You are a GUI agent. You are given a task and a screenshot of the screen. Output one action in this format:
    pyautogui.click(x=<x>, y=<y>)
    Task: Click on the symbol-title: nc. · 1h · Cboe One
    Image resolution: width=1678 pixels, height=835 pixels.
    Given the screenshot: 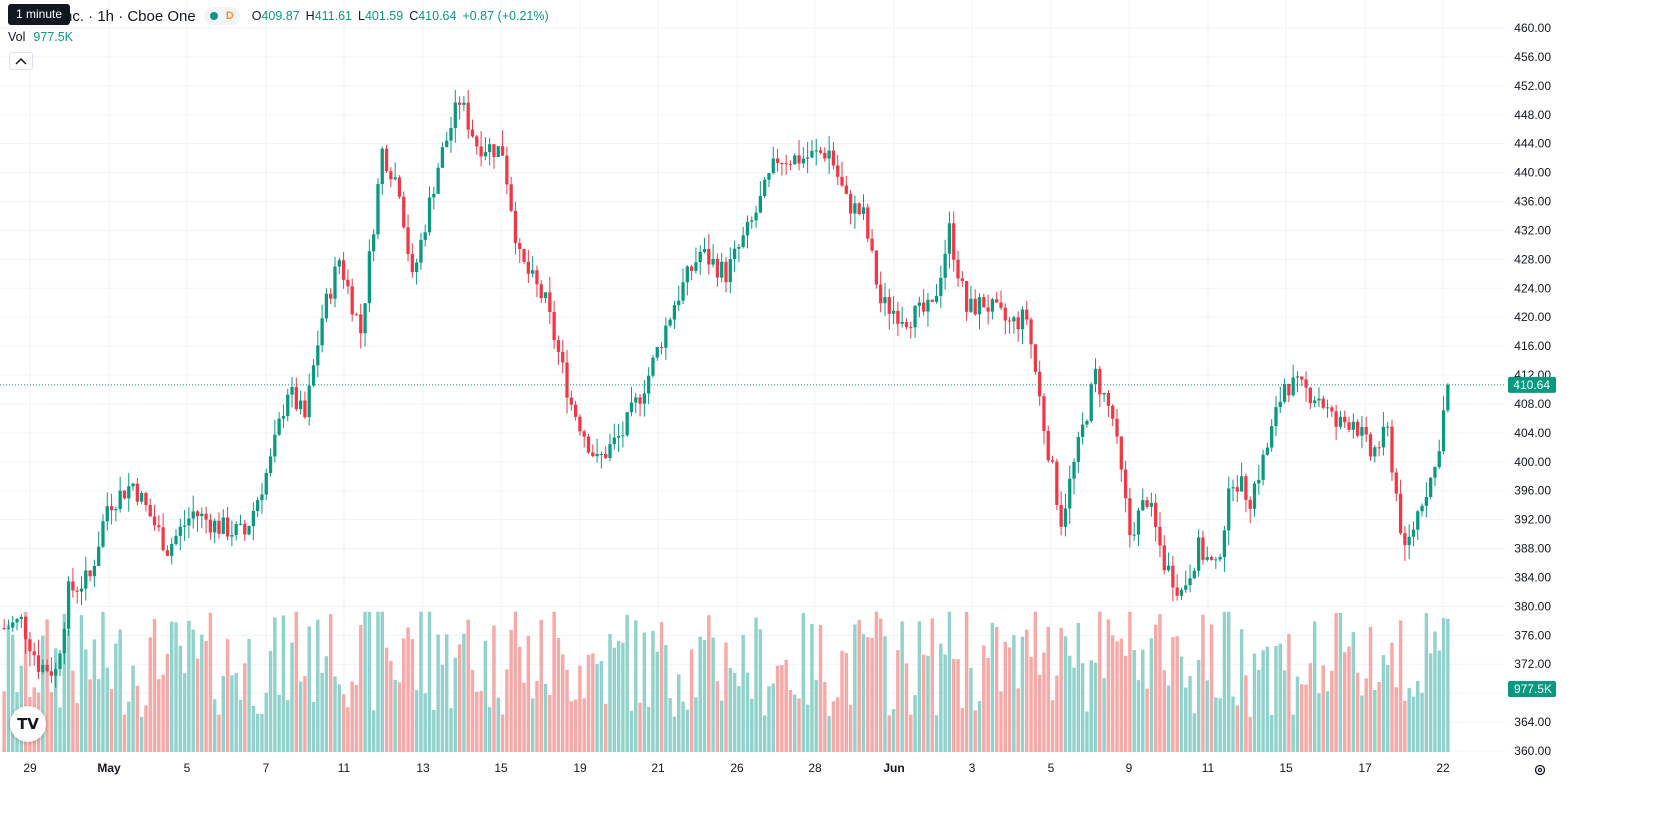 What is the action you would take?
    pyautogui.click(x=130, y=16)
    